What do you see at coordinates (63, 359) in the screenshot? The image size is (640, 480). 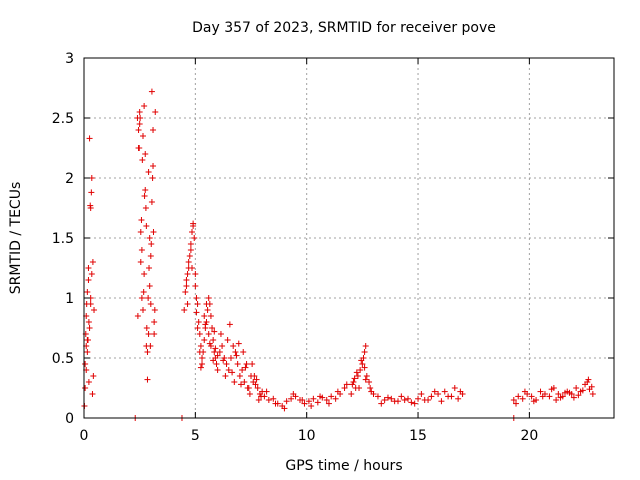 I see `y-tick-label: 0.5` at bounding box center [63, 359].